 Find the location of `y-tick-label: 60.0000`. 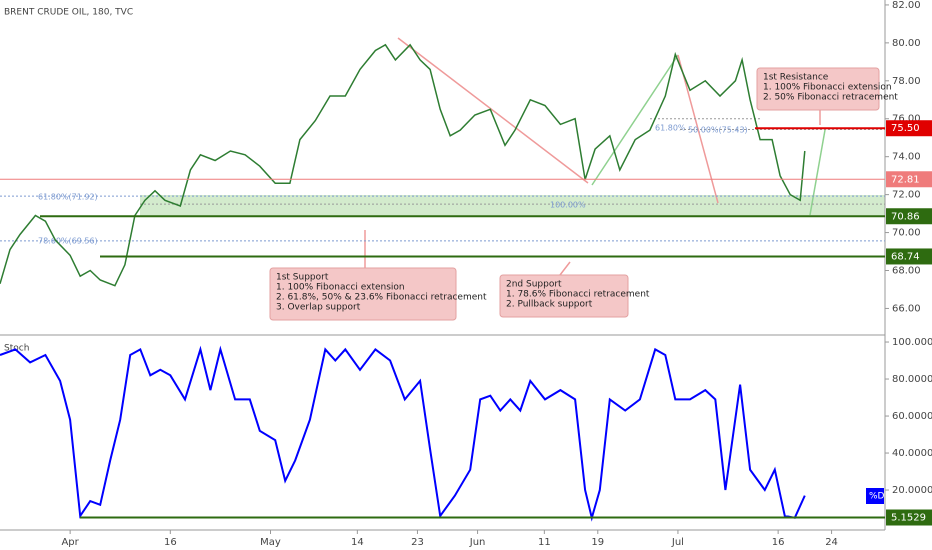

y-tick-label: 60.0000 is located at coordinates (912, 416).